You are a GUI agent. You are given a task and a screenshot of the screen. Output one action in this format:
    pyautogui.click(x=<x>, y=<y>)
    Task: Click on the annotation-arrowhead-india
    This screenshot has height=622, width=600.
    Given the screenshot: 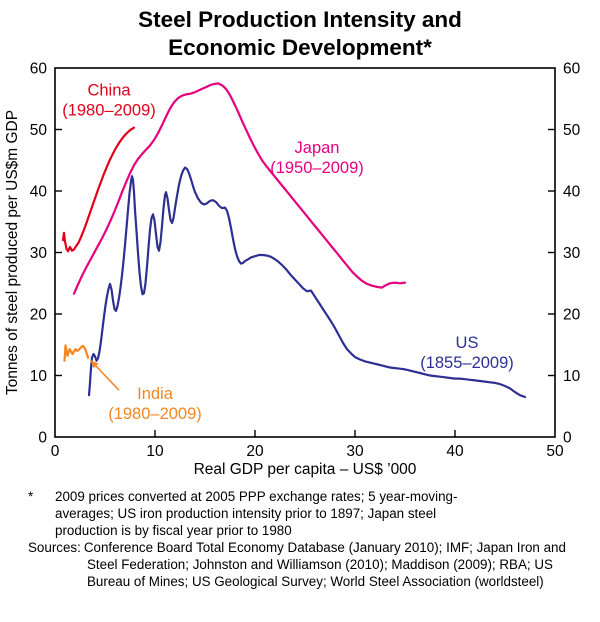 What is the action you would take?
    pyautogui.click(x=94, y=364)
    